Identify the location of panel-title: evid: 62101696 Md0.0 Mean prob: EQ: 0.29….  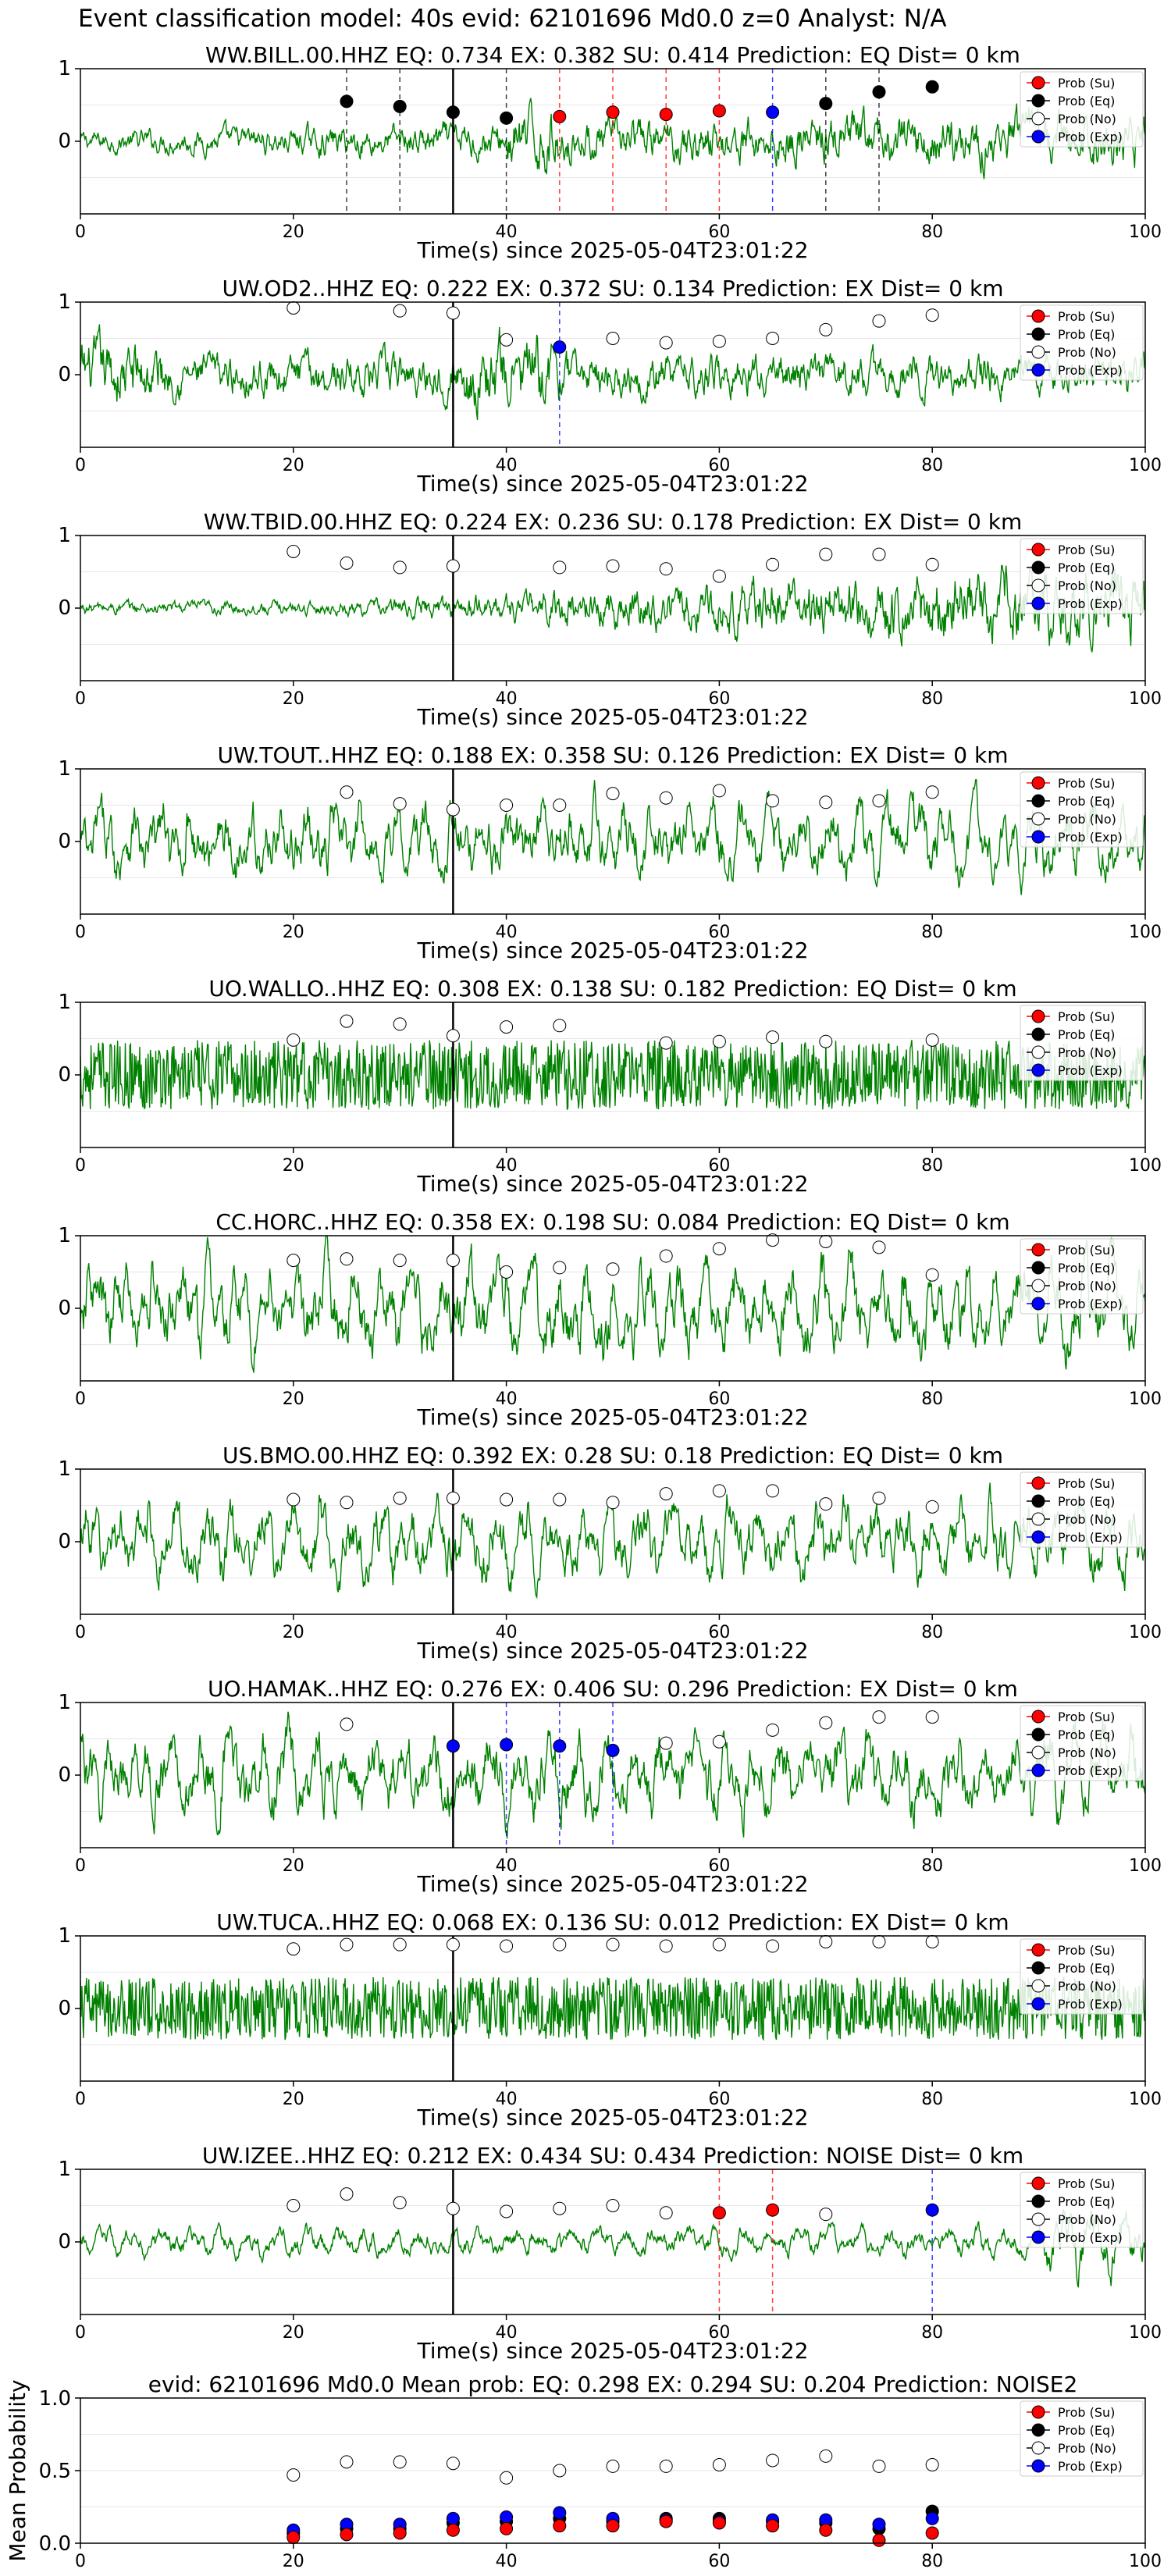
(613, 2384).